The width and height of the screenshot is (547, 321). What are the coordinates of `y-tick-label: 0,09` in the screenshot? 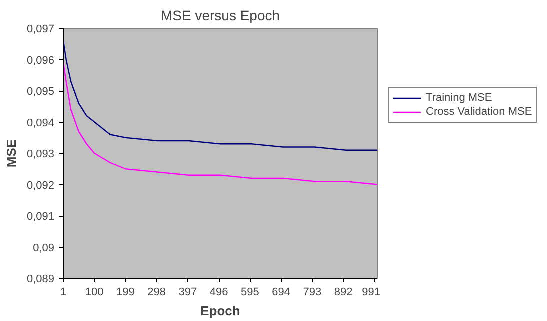 It's located at (44, 248).